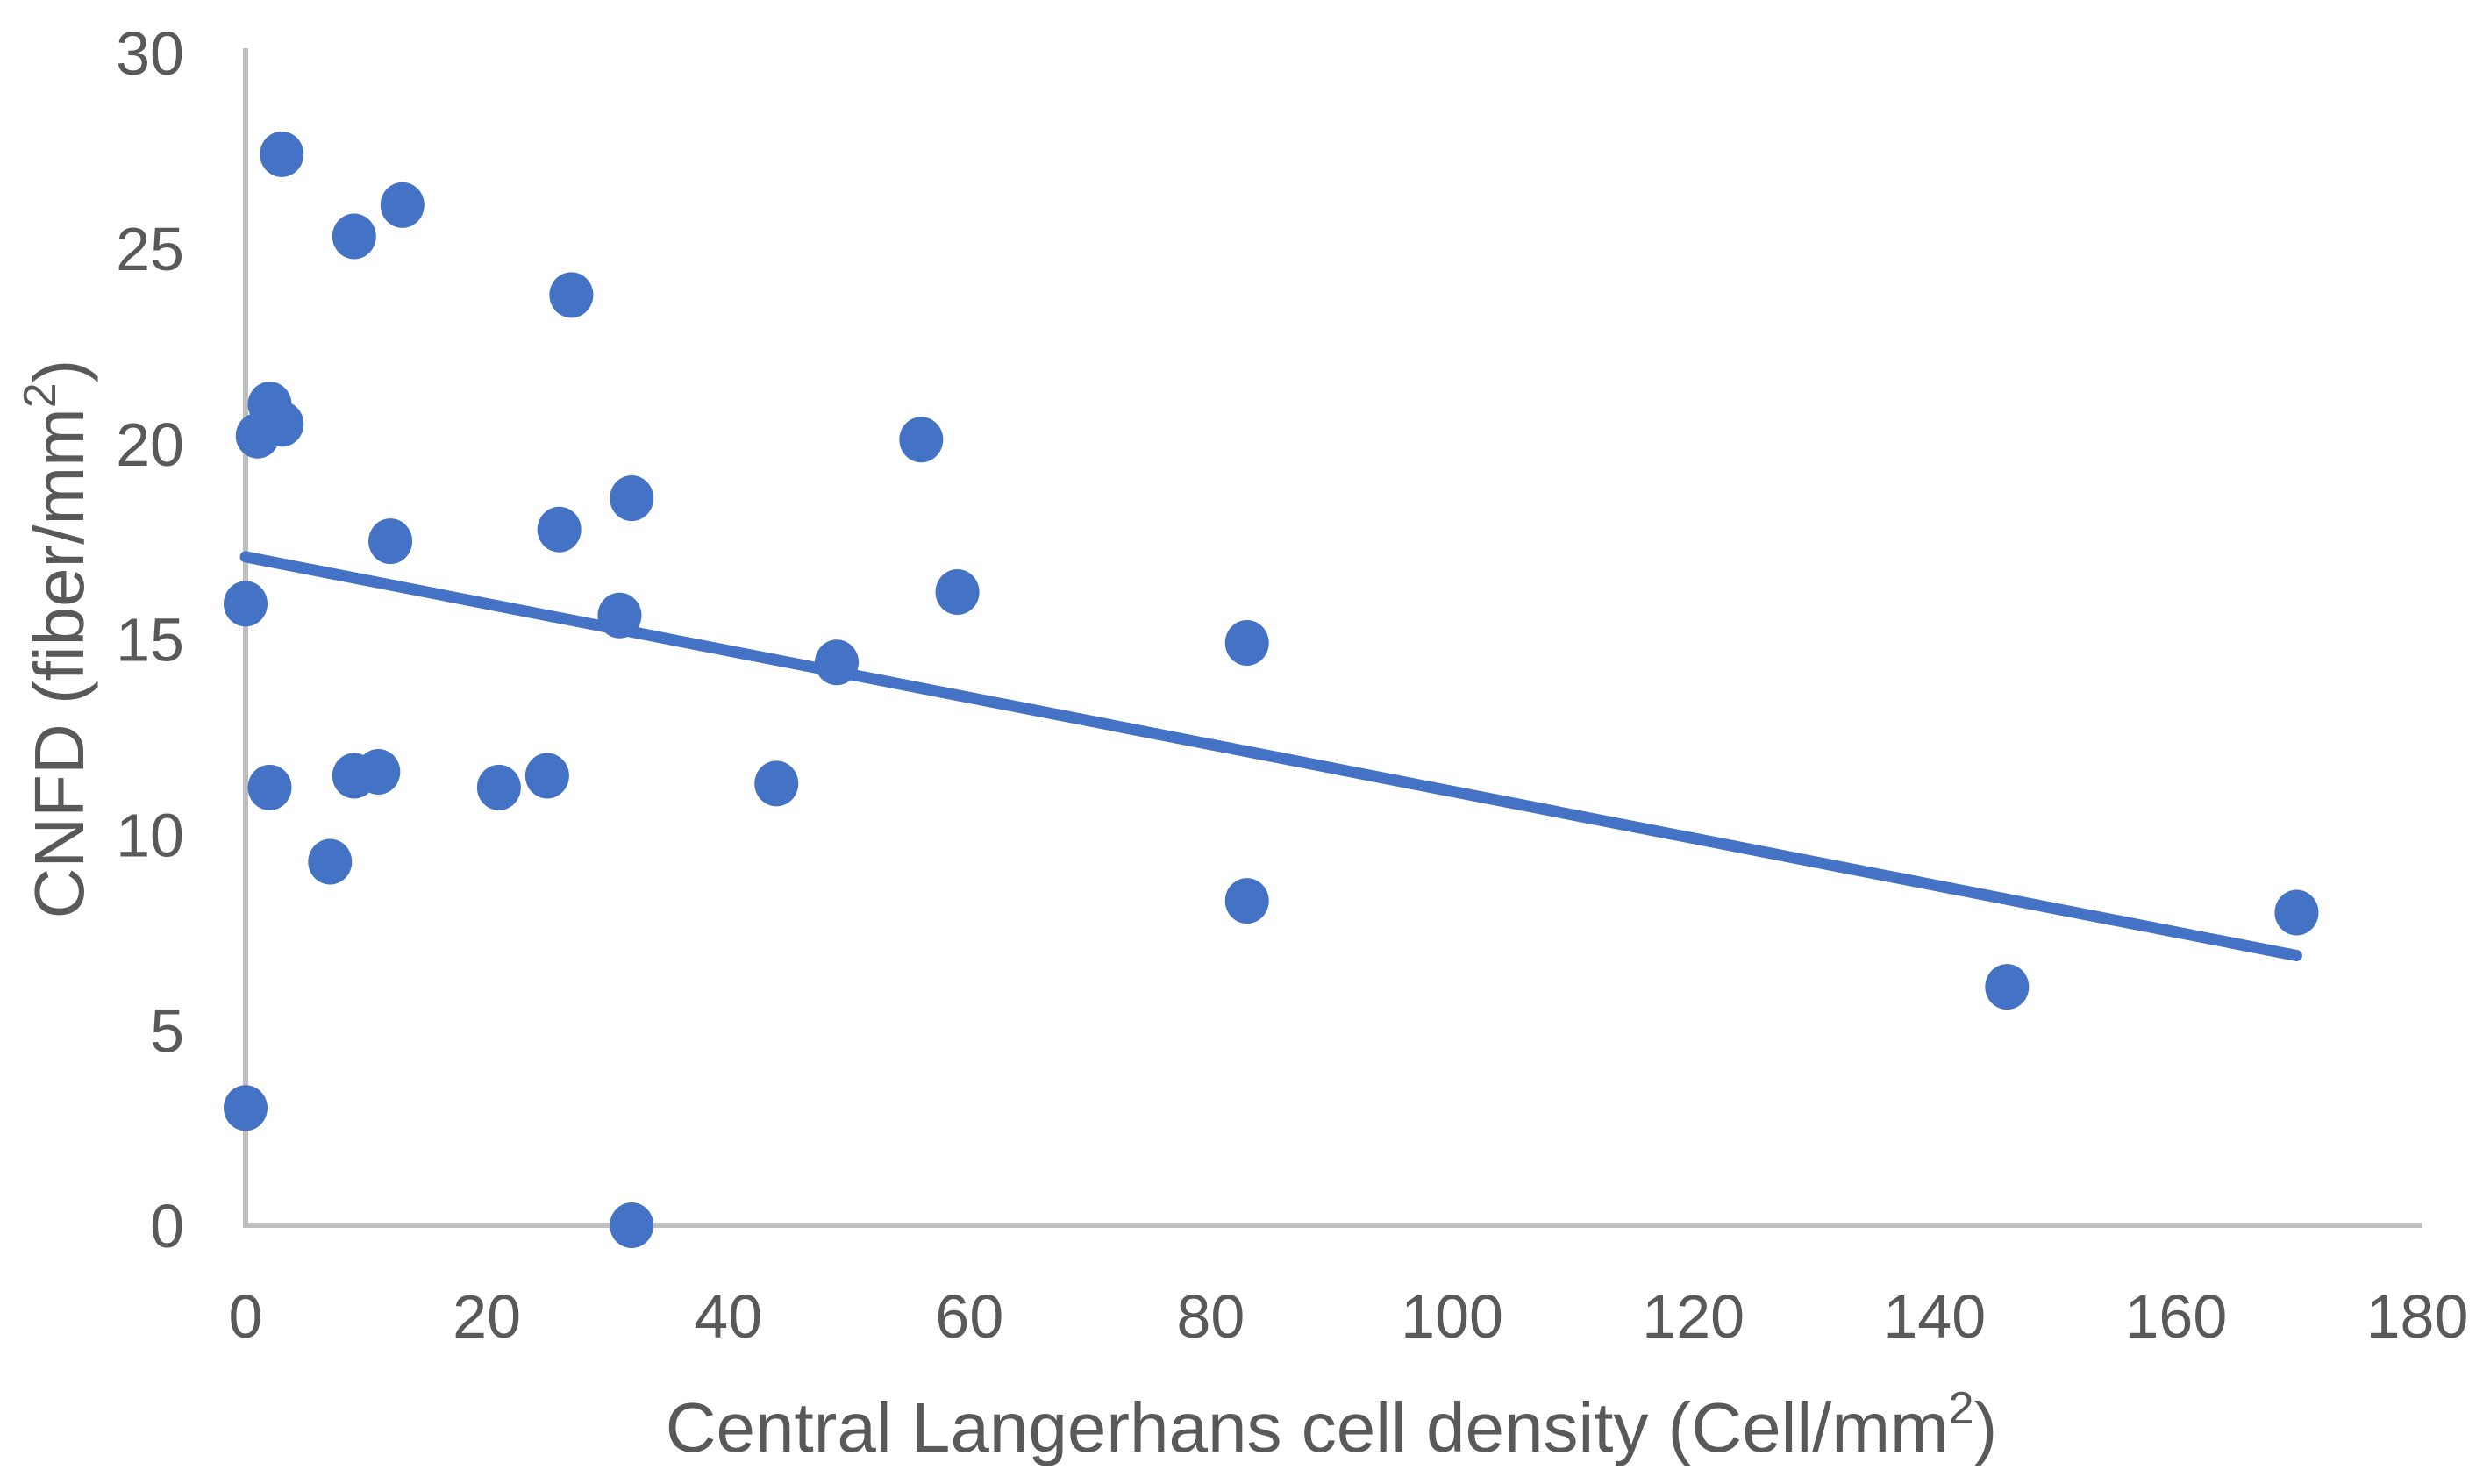 This screenshot has width=2483, height=1484. Describe the element at coordinates (1452, 1316) in the screenshot. I see `x-tick-label: 100` at that location.